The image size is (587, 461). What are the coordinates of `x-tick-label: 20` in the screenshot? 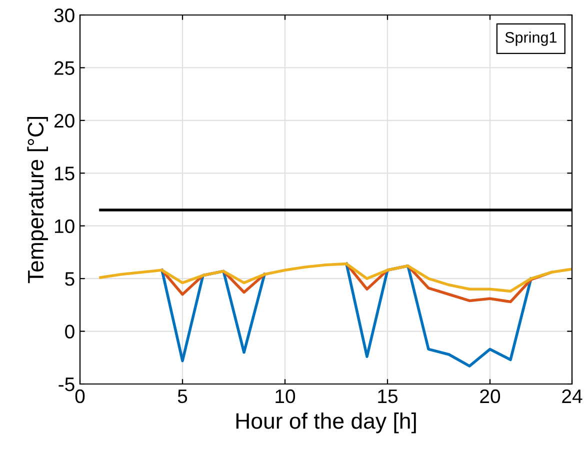 It's located at (490, 396).